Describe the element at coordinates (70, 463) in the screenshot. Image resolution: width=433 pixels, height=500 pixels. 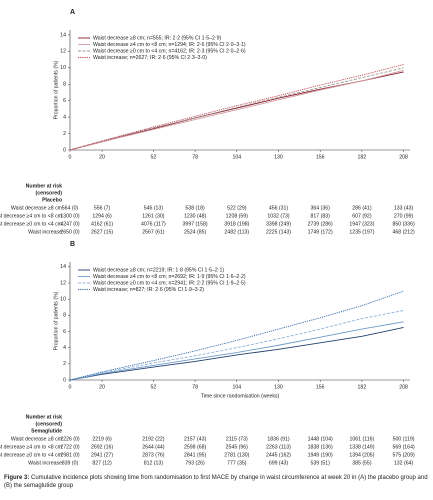
I see `risk-cell: 839 (0)` at that location.